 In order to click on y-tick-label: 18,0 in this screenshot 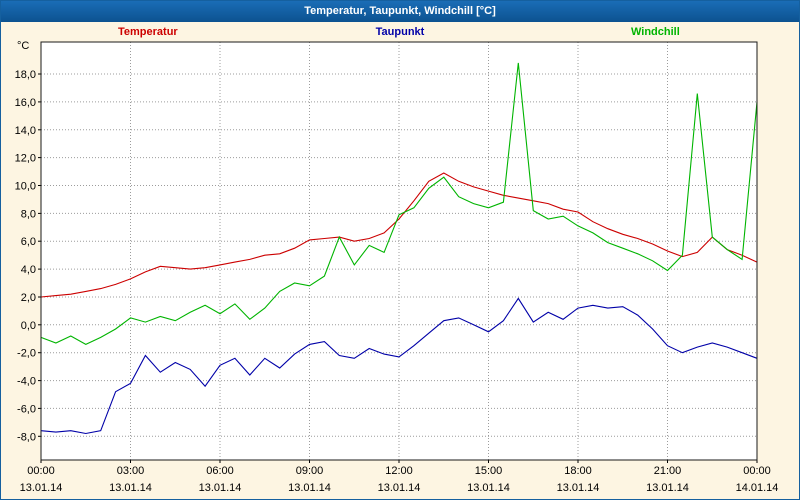, I will do `click(25, 75)`.